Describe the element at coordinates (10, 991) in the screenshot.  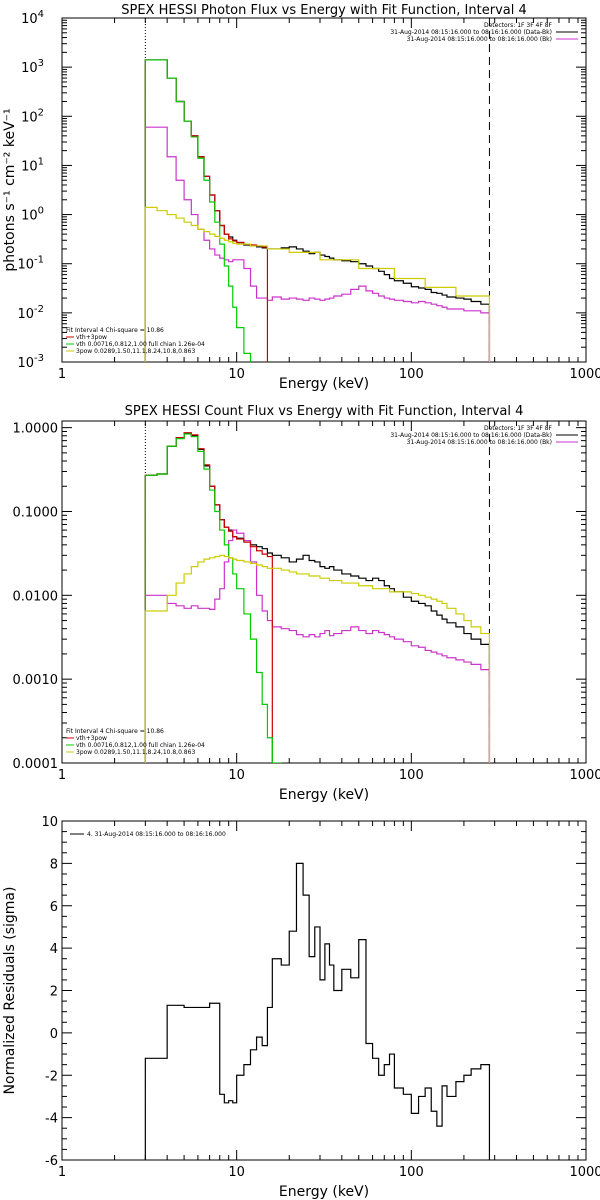
I see `y-axis-label: Normalized Residuals (sigma)` at that location.